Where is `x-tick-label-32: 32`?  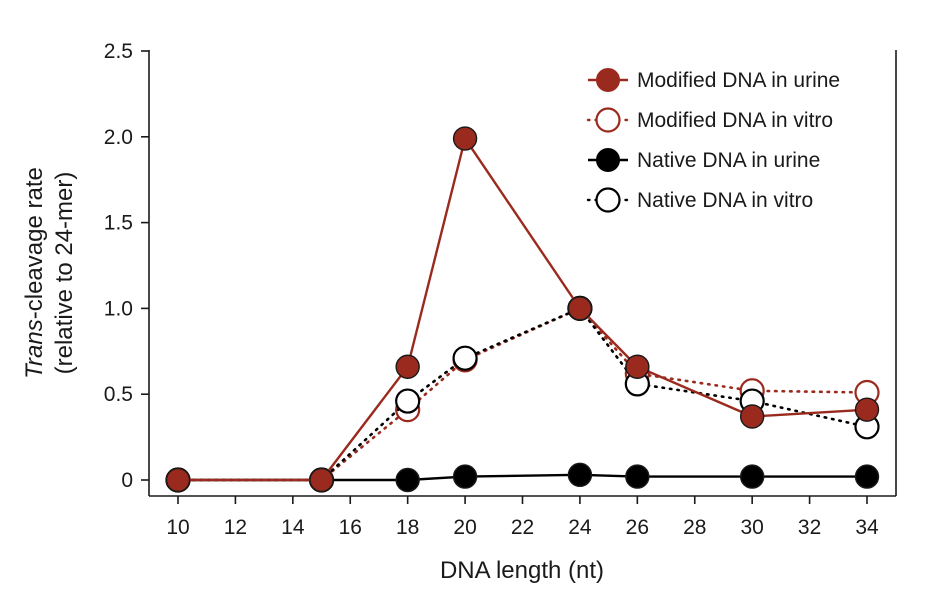
x-tick-label-32: 32 is located at coordinates (809, 527).